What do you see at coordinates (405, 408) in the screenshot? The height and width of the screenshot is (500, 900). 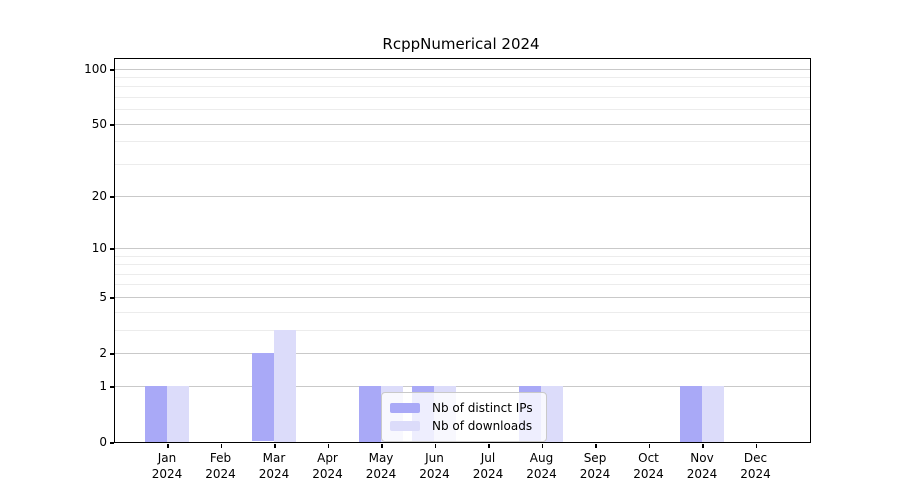 I see `legend-swatch-distinct-ips` at bounding box center [405, 408].